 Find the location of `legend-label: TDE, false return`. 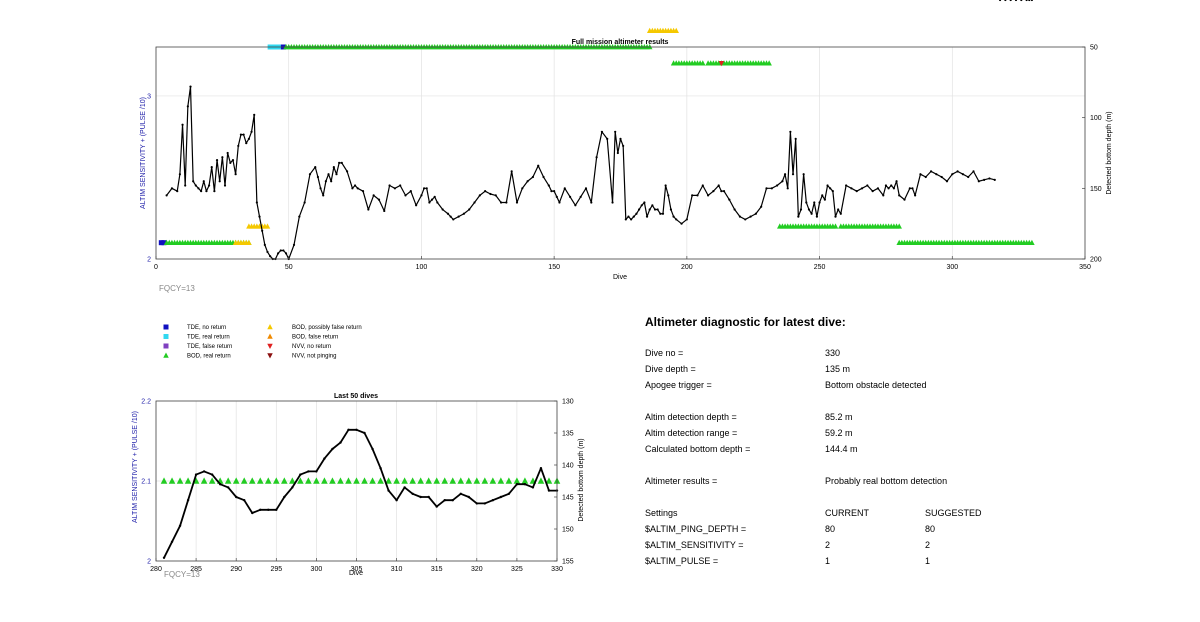

legend-label: TDE, false return is located at coordinates (209, 347).